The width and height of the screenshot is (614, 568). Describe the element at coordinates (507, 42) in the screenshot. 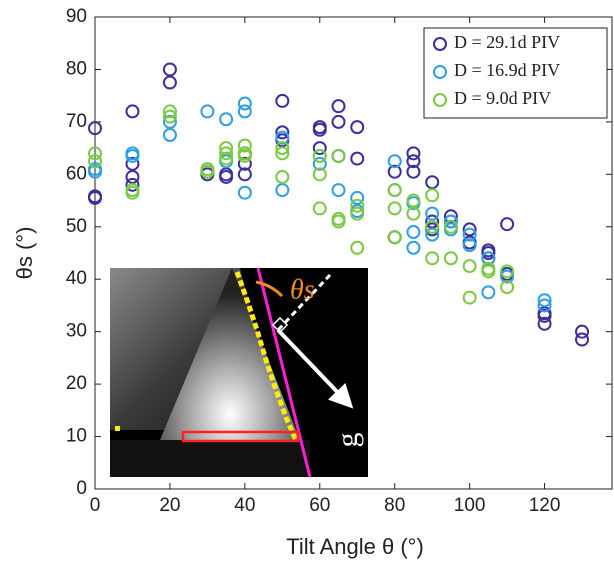

I see `legend-label: D = 29.1d PIV` at that location.